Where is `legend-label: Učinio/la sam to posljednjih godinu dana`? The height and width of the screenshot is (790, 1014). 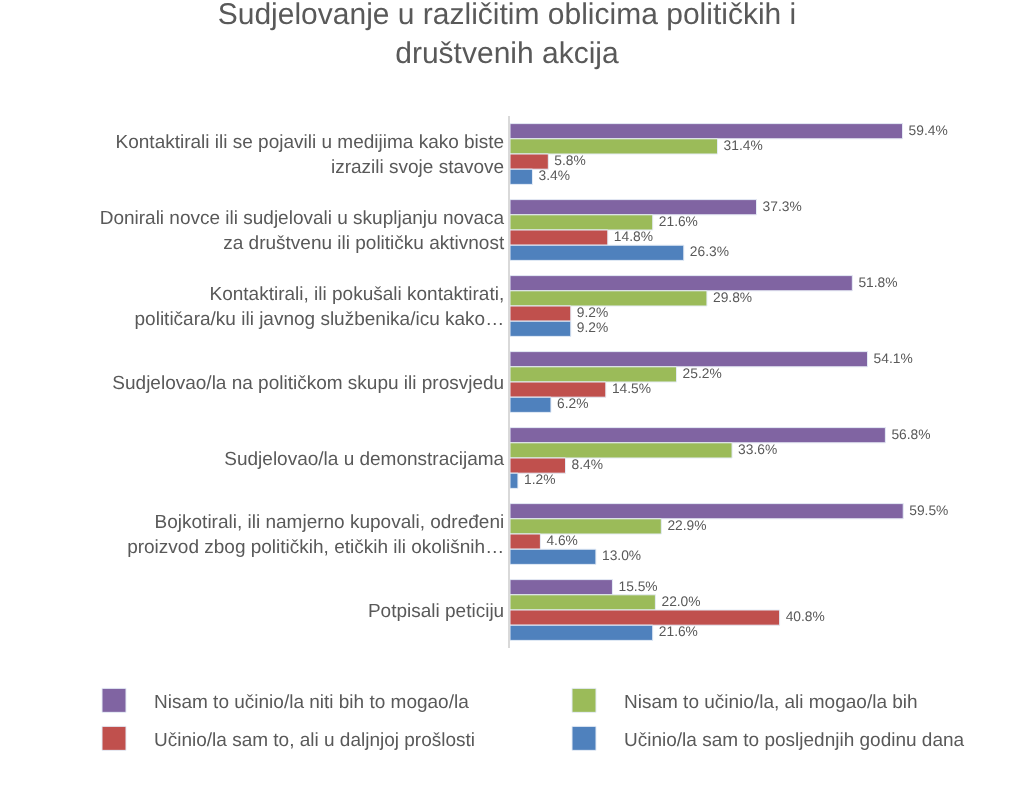 legend-label: Učinio/la sam to posljednjih godinu dana is located at coordinates (795, 740).